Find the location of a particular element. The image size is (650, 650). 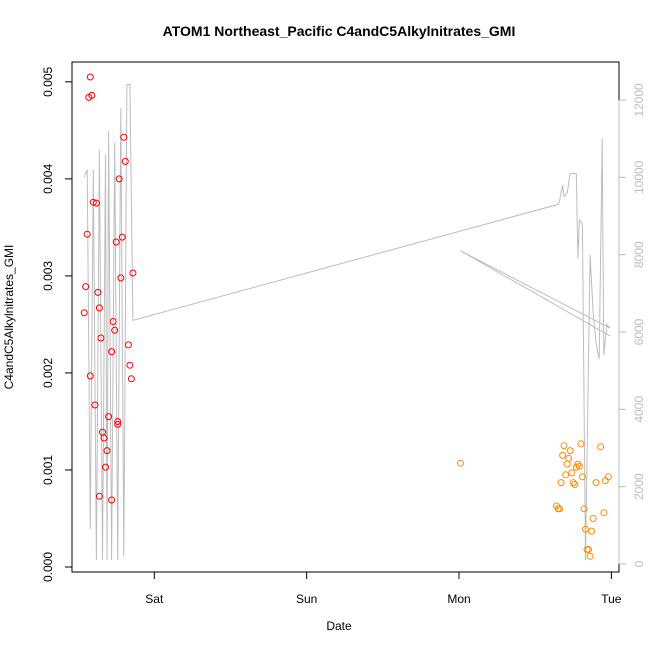

x-axis-label: Date is located at coordinates (339, 626).